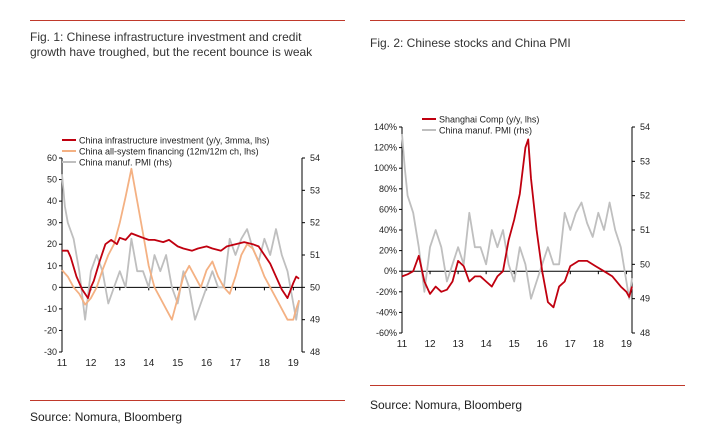 The height and width of the screenshot is (442, 720). What do you see at coordinates (52, 244) in the screenshot?
I see `fig1-left-tick-label: 20` at bounding box center [52, 244].